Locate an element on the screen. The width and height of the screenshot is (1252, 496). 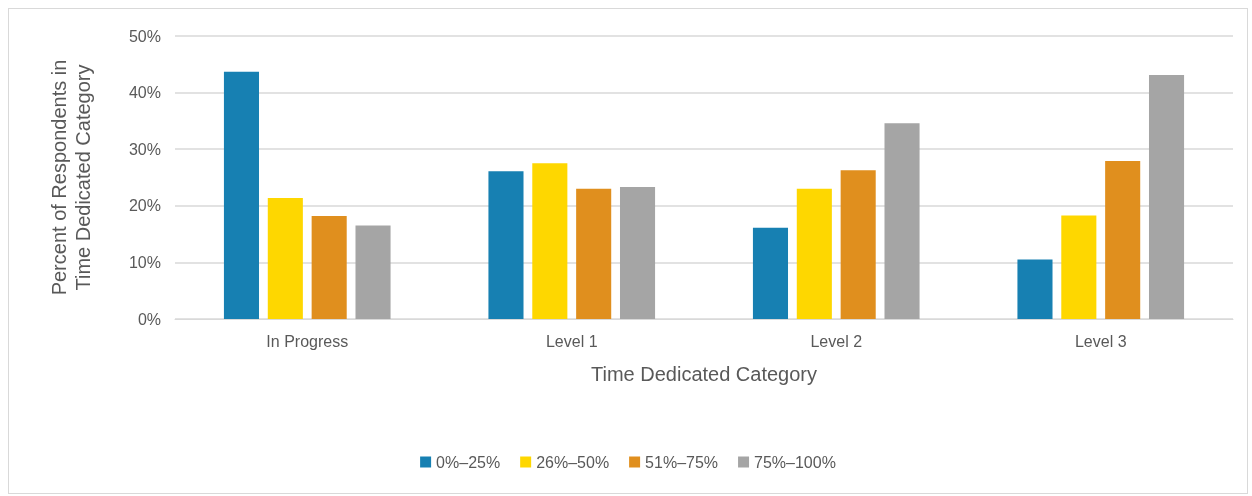
legend-label: 51%–75% is located at coordinates (682, 462).